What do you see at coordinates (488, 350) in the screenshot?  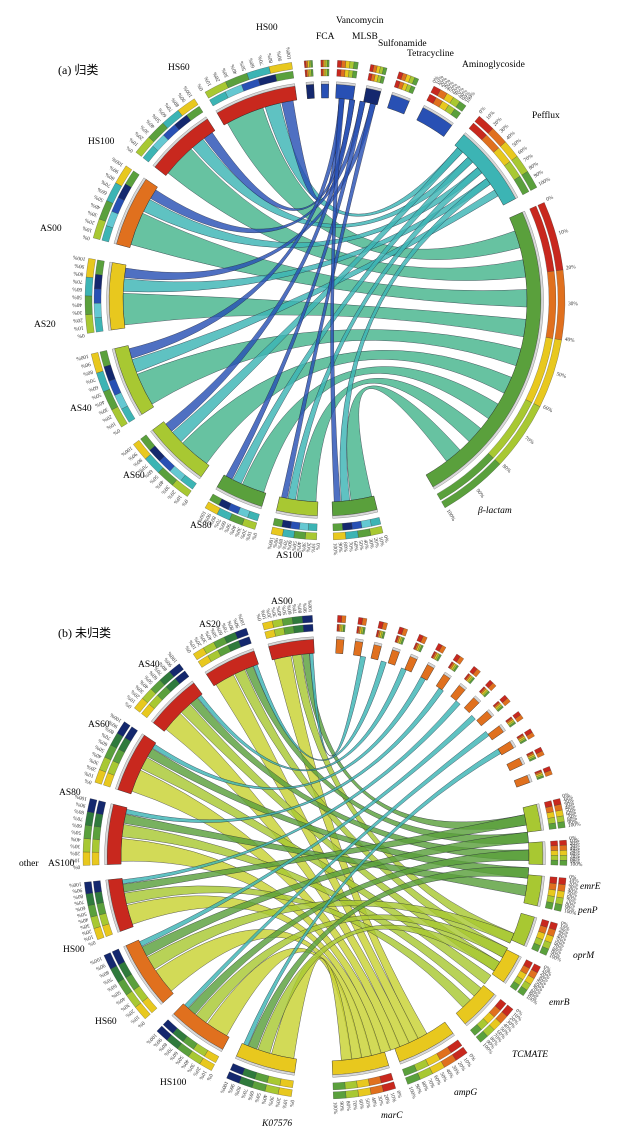 I see `panel-a-segment-scale` at bounding box center [488, 350].